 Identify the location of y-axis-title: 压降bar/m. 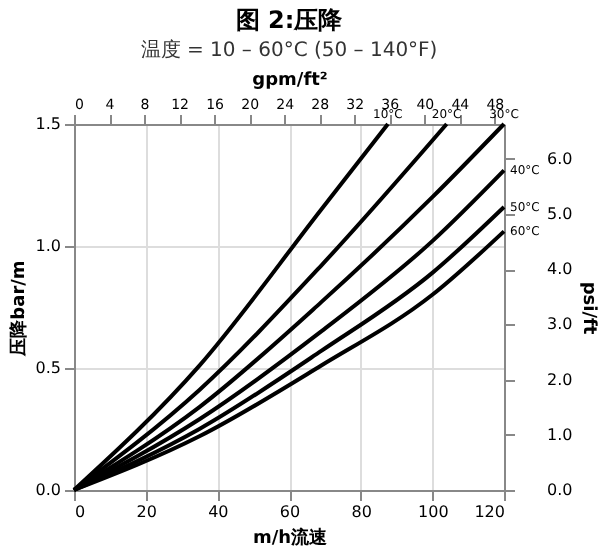
(18, 309).